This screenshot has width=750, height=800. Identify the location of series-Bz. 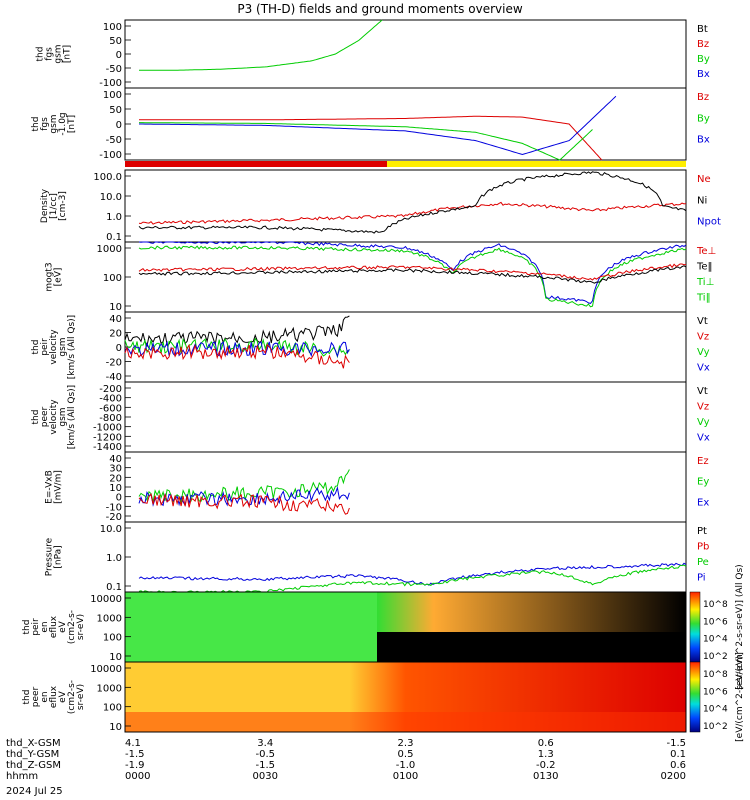
(371, 138).